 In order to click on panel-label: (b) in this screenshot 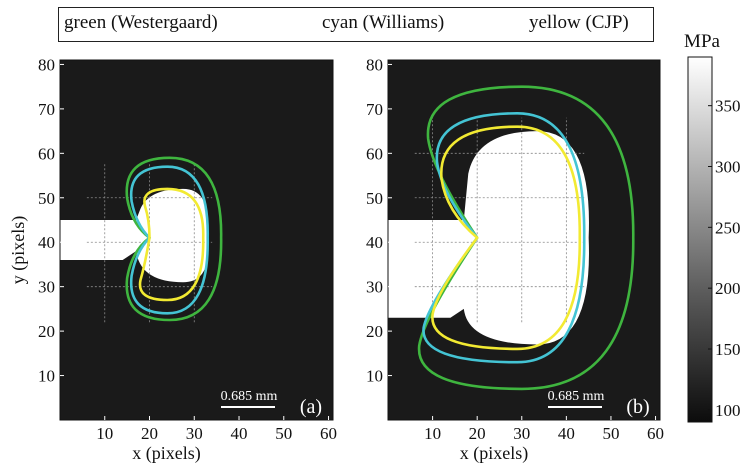, I will do `click(637, 407)`.